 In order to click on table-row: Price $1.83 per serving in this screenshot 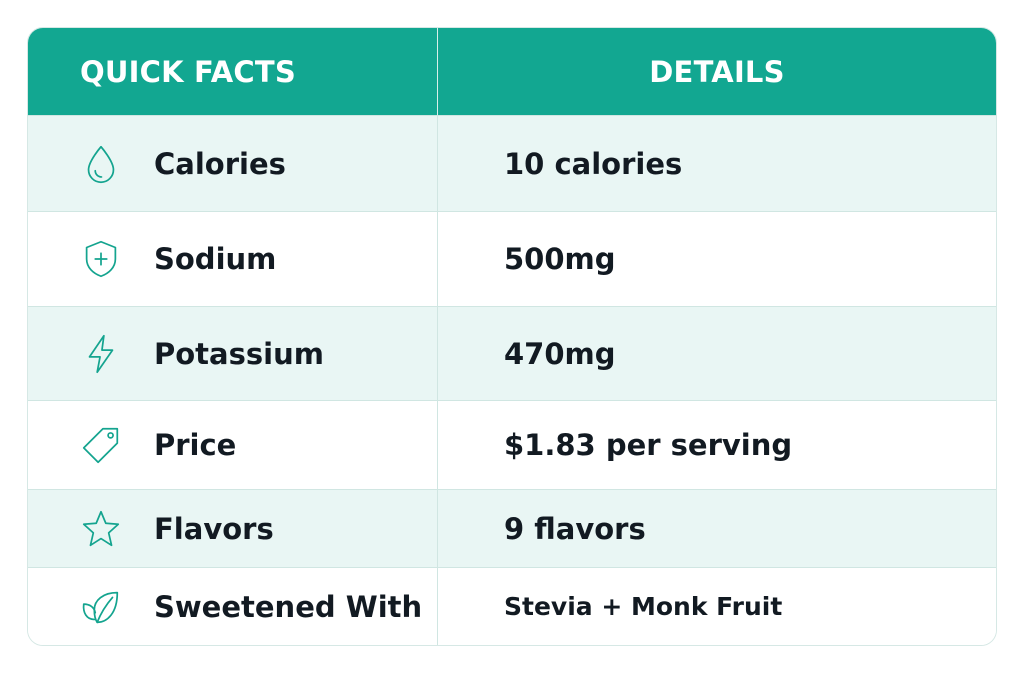, I will do `click(512, 444)`.